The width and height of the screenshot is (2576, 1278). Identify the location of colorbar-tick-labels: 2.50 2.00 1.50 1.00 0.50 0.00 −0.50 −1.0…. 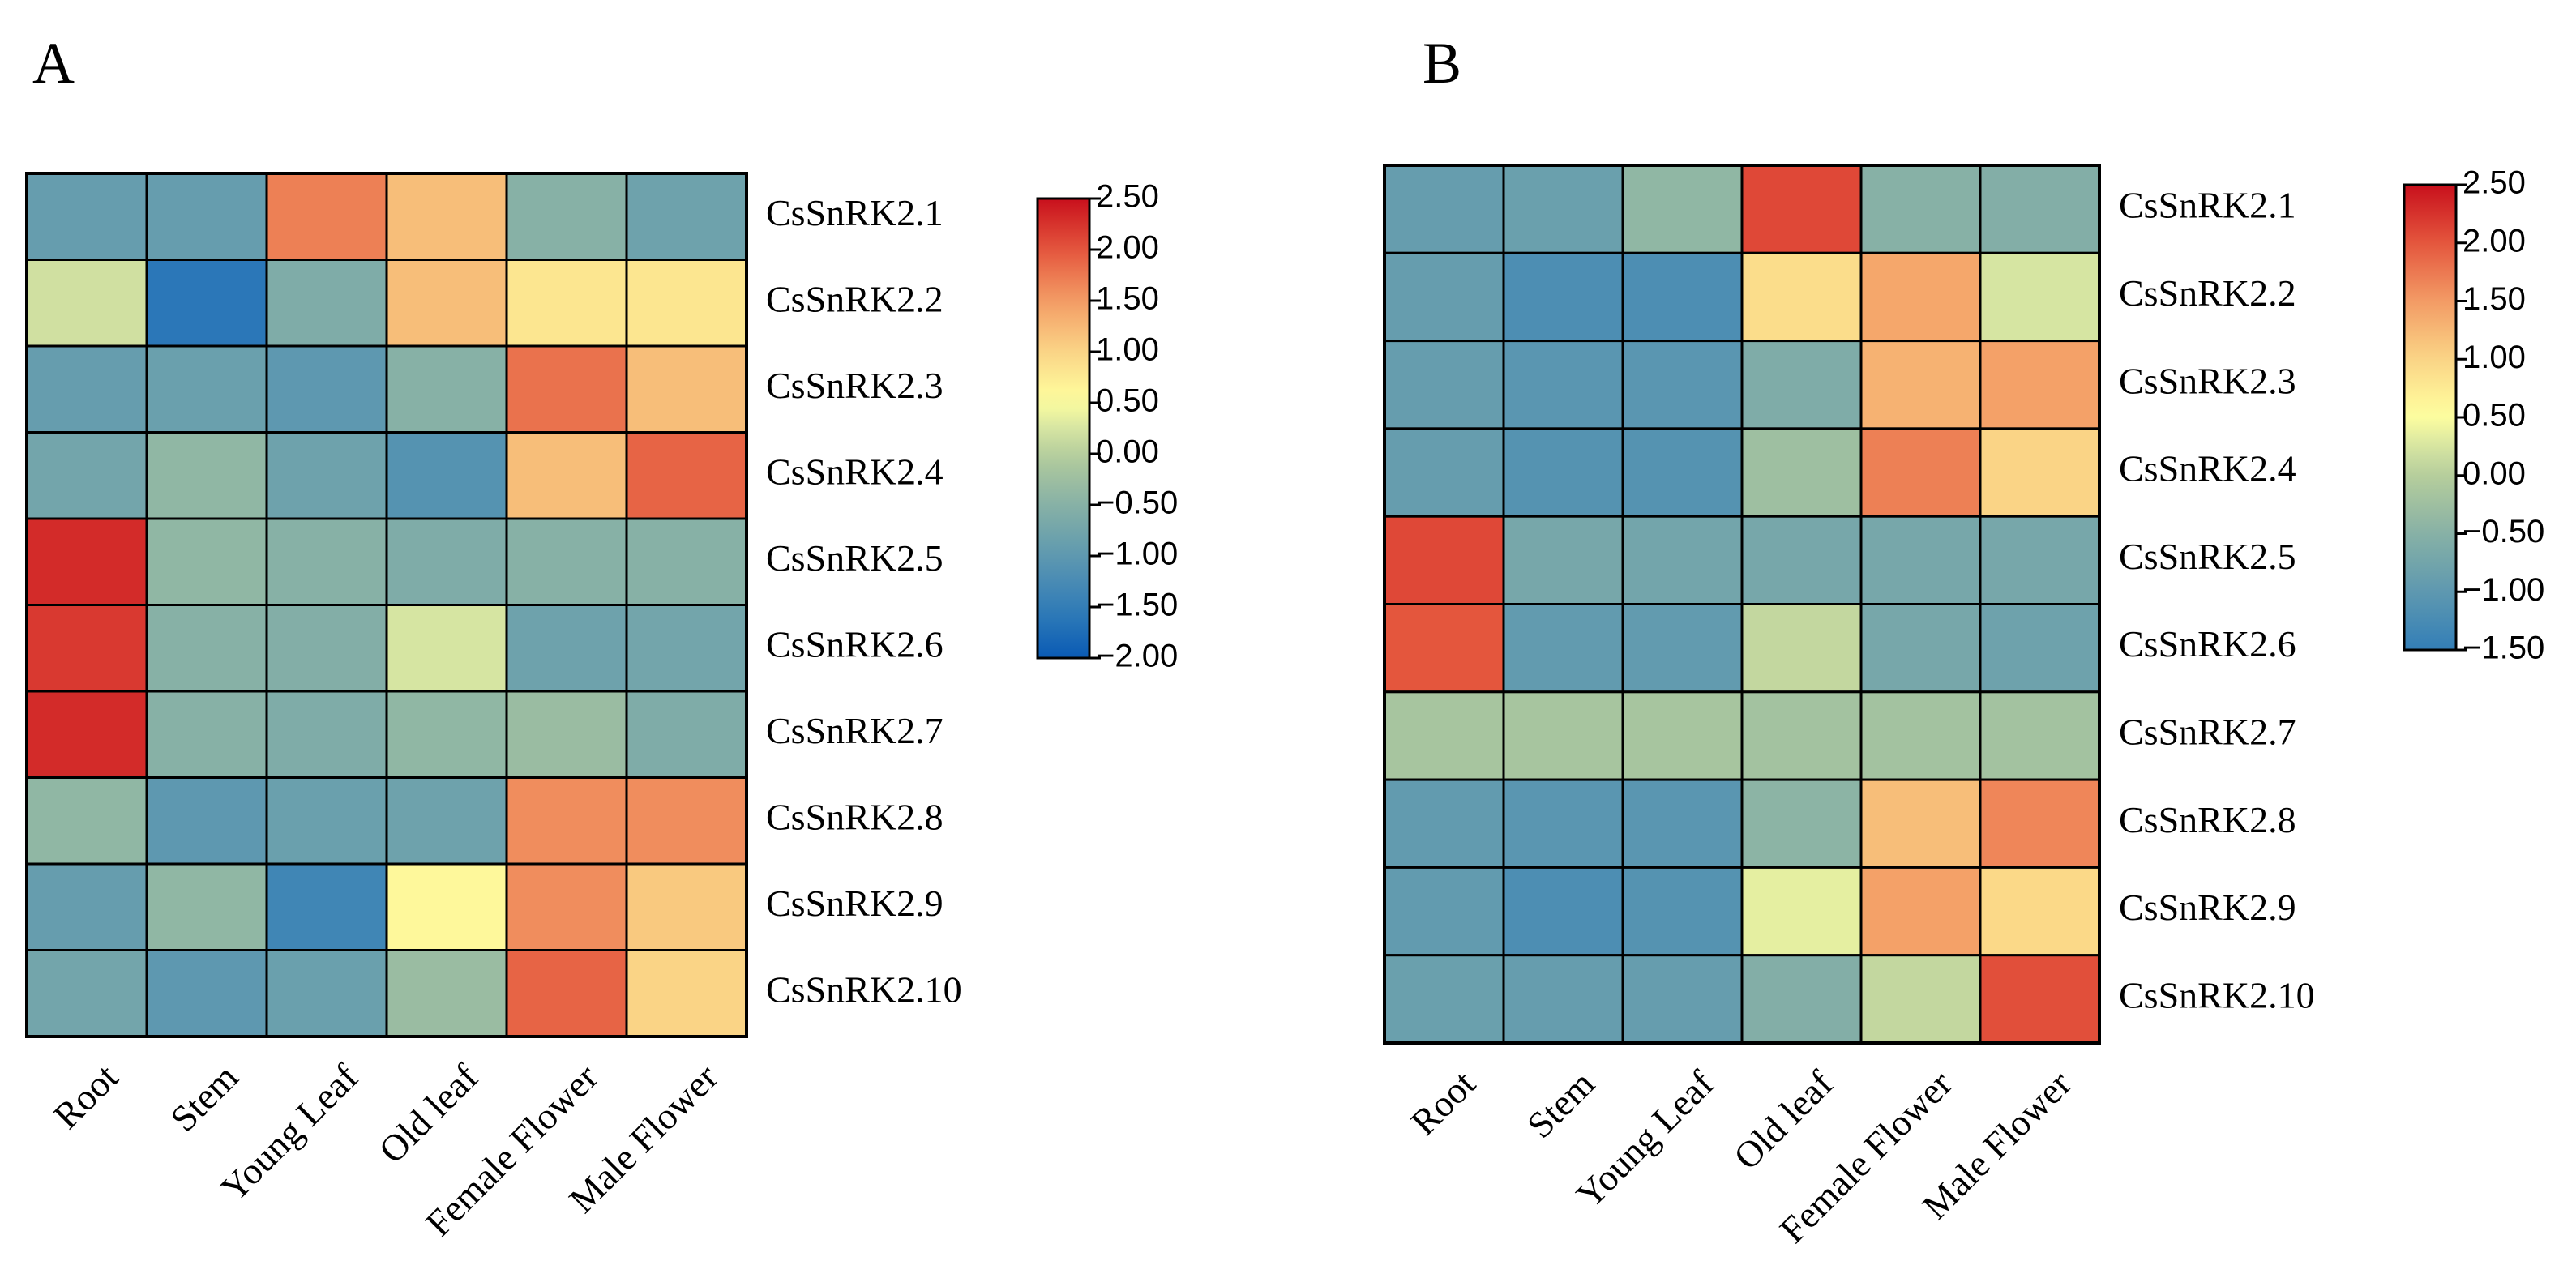
(1137, 426).